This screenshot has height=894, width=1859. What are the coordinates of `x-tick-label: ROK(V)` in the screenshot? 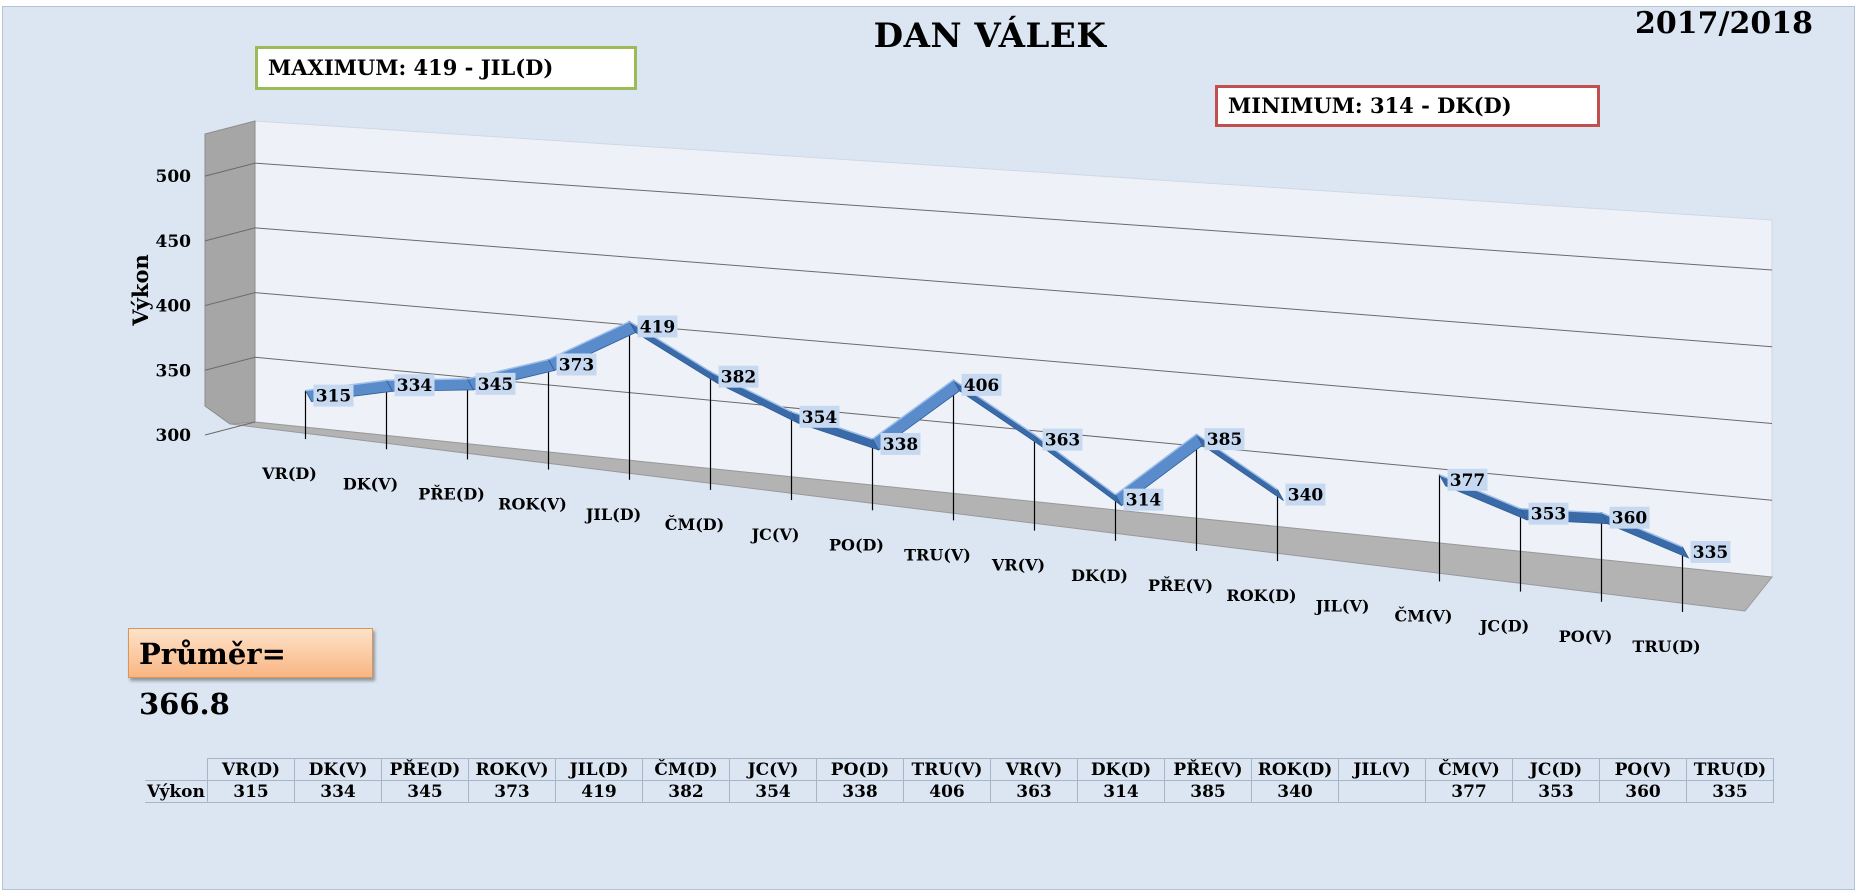 It's located at (532, 504).